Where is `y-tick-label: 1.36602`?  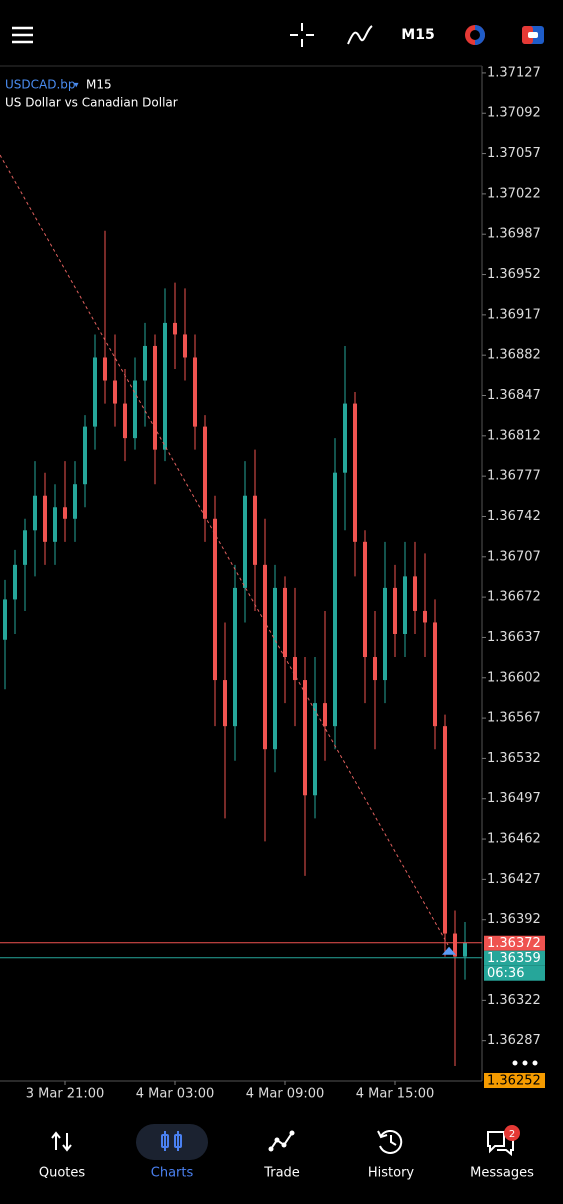
y-tick-label: 1.36602 is located at coordinates (514, 677).